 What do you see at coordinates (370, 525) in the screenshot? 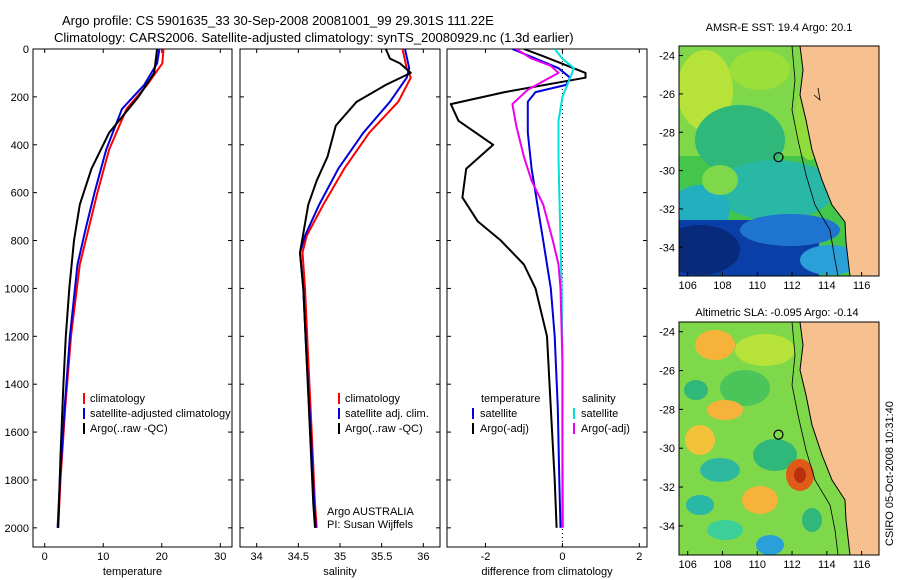
I see `argo-program-annotation: PI: Susan Wijffels` at bounding box center [370, 525].